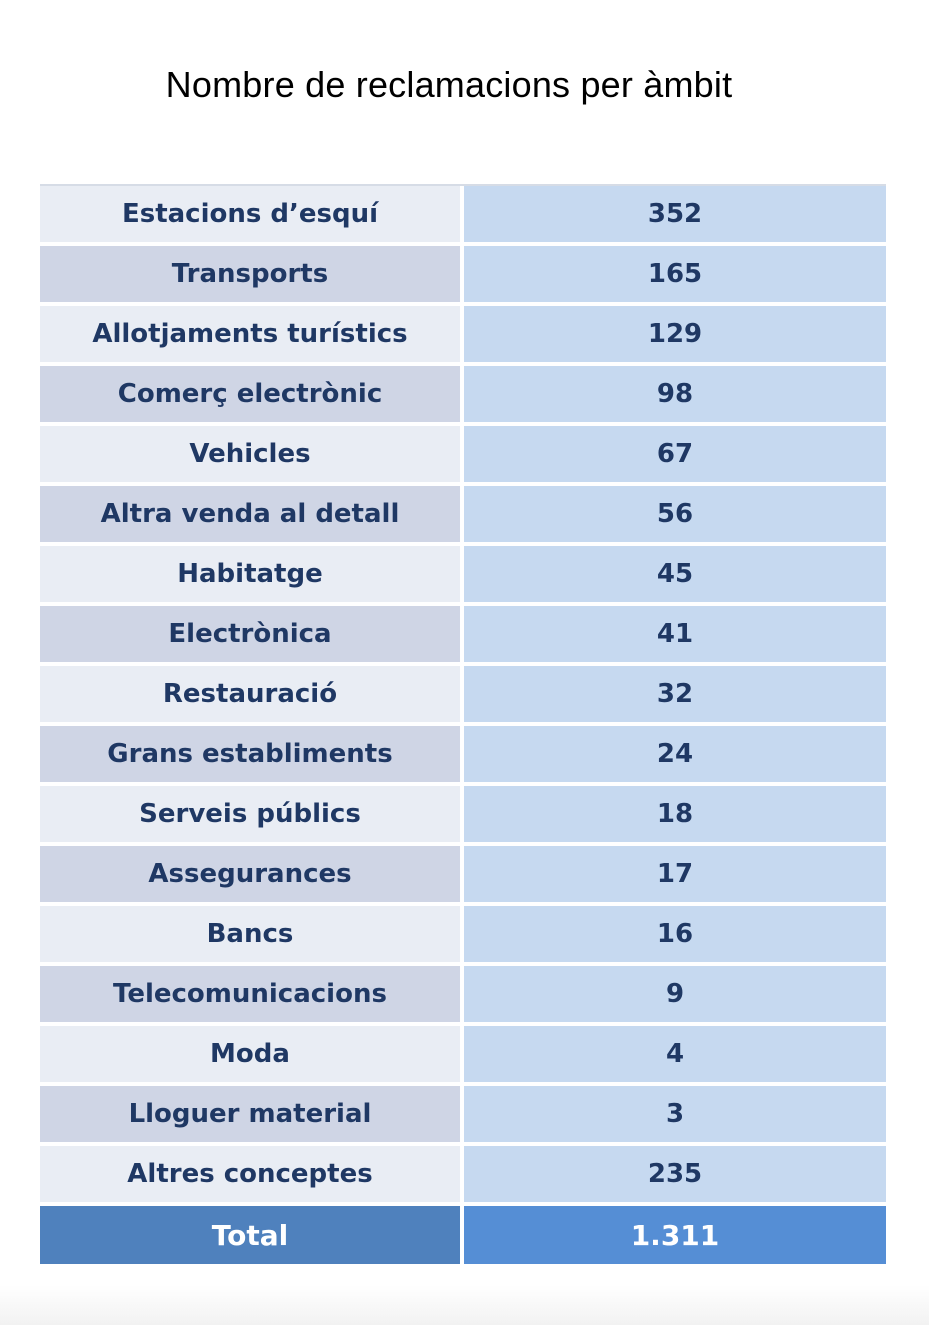  I want to click on table-row: Telecomunicacions 9, so click(463, 996).